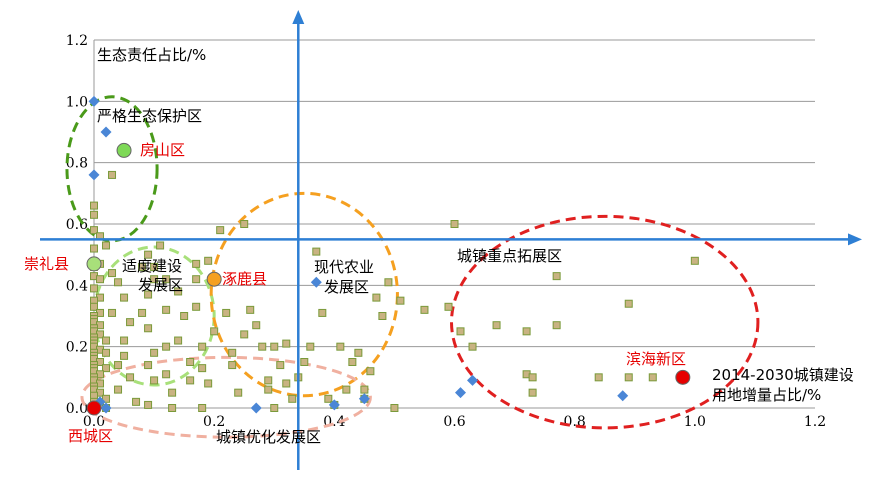 The height and width of the screenshot is (479, 888). Describe the element at coordinates (298, 17) in the screenshot. I see `vertical-divider-arrow` at that location.